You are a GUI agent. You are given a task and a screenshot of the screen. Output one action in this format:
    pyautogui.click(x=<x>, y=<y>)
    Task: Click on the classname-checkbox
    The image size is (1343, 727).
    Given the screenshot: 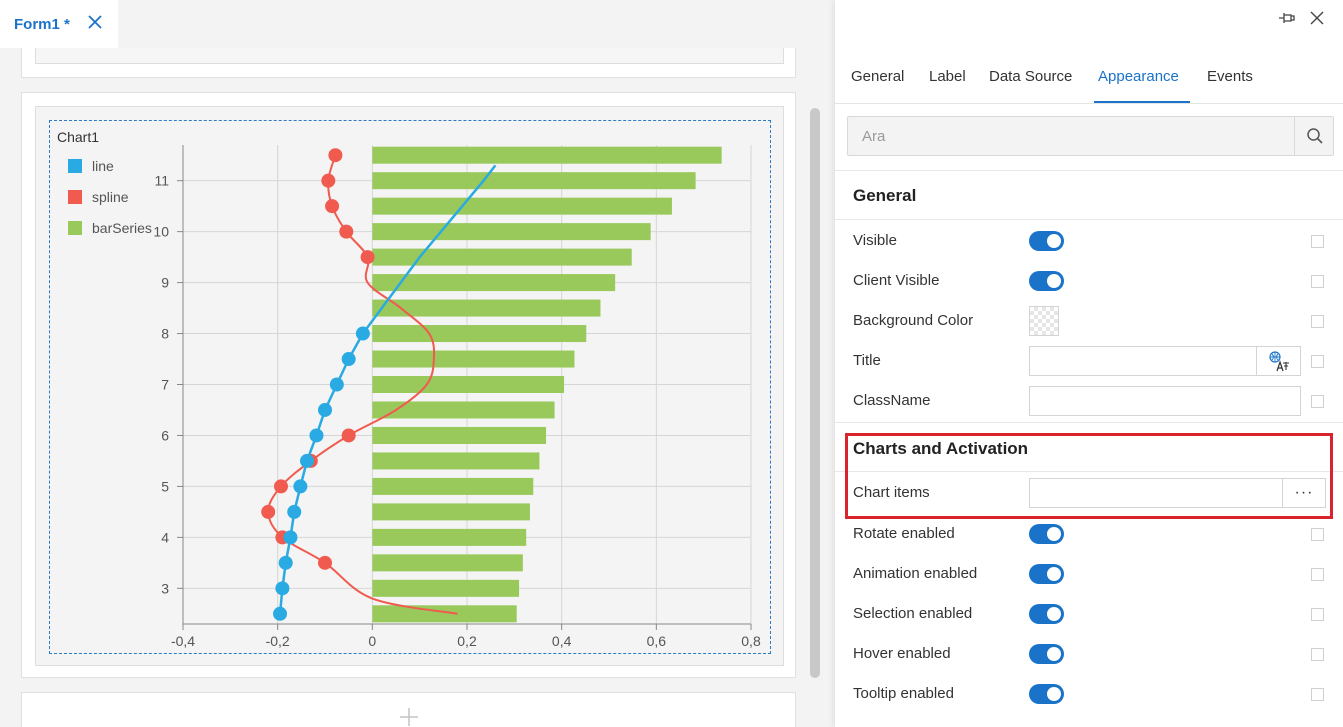 What is the action you would take?
    pyautogui.click(x=1317, y=401)
    